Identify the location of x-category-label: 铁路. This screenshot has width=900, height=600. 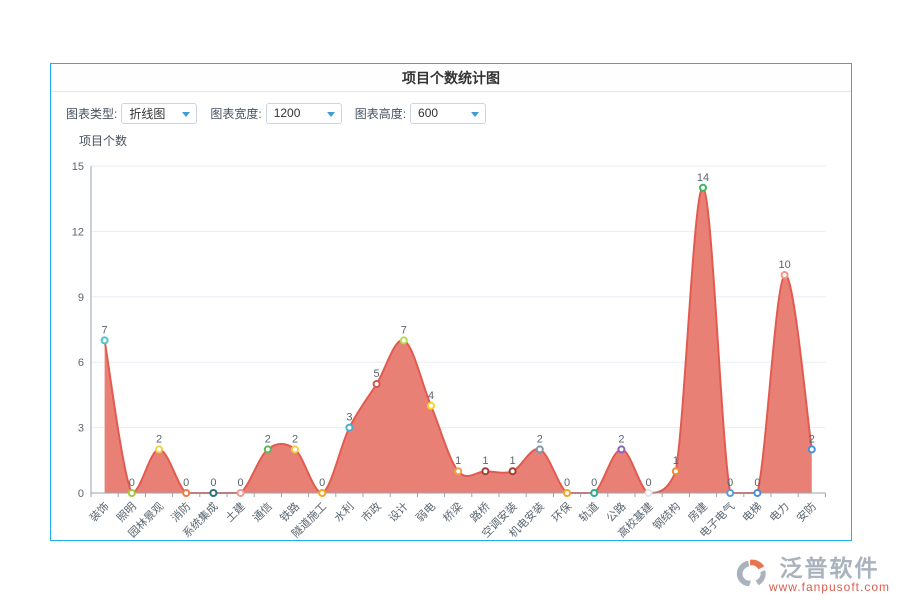
(289, 512).